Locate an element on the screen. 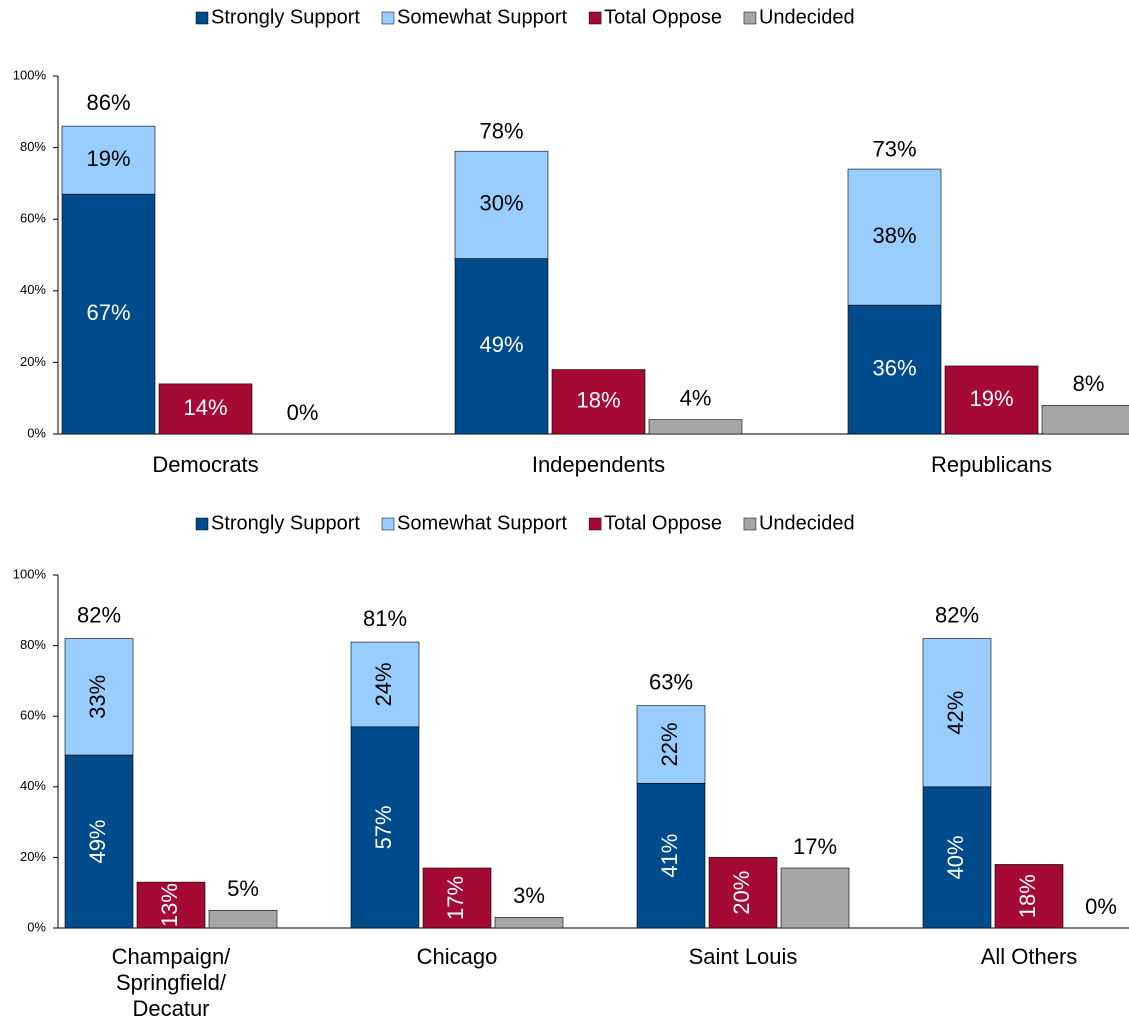 This screenshot has height=1026, width=1129. value-label: 38% is located at coordinates (894, 235).